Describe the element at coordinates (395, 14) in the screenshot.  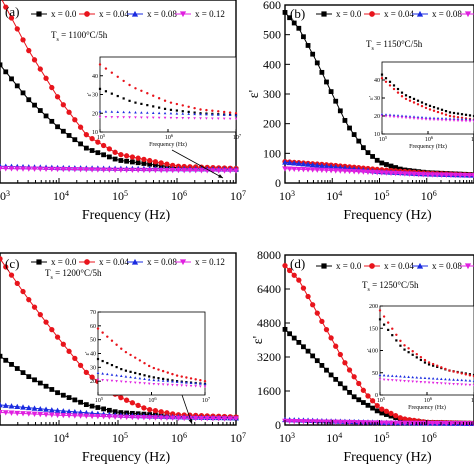
I see `legend: x = 0.0x = 0.04x = 0.08x = 0.12` at that location.